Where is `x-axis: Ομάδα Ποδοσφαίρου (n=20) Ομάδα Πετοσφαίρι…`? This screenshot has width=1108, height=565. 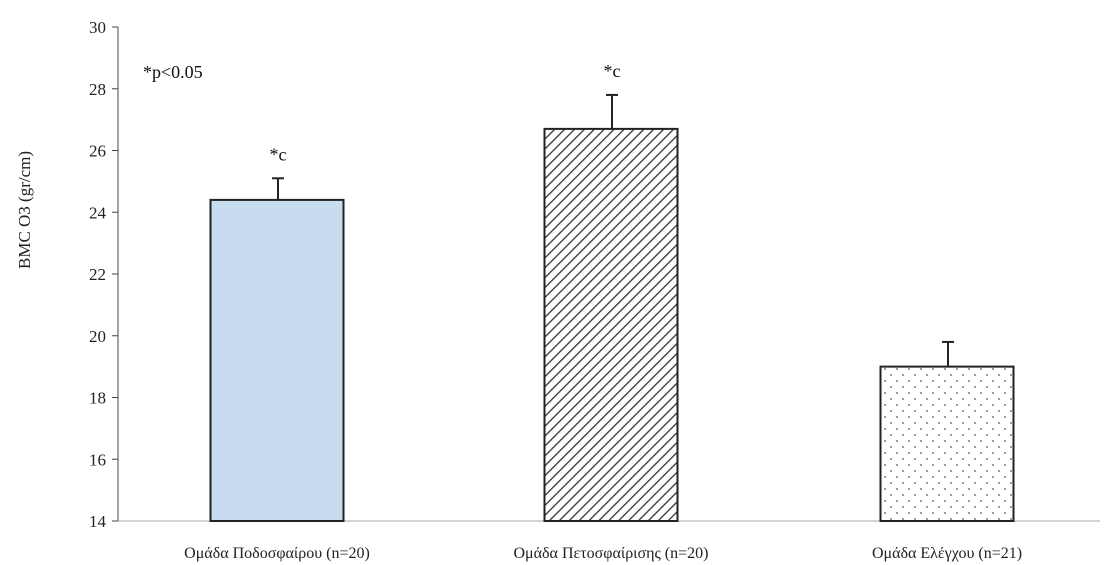 x-axis: Ομάδα Ποδοσφαίρου (n=20) Ομάδα Πετοσφαίρι… is located at coordinates (609, 541).